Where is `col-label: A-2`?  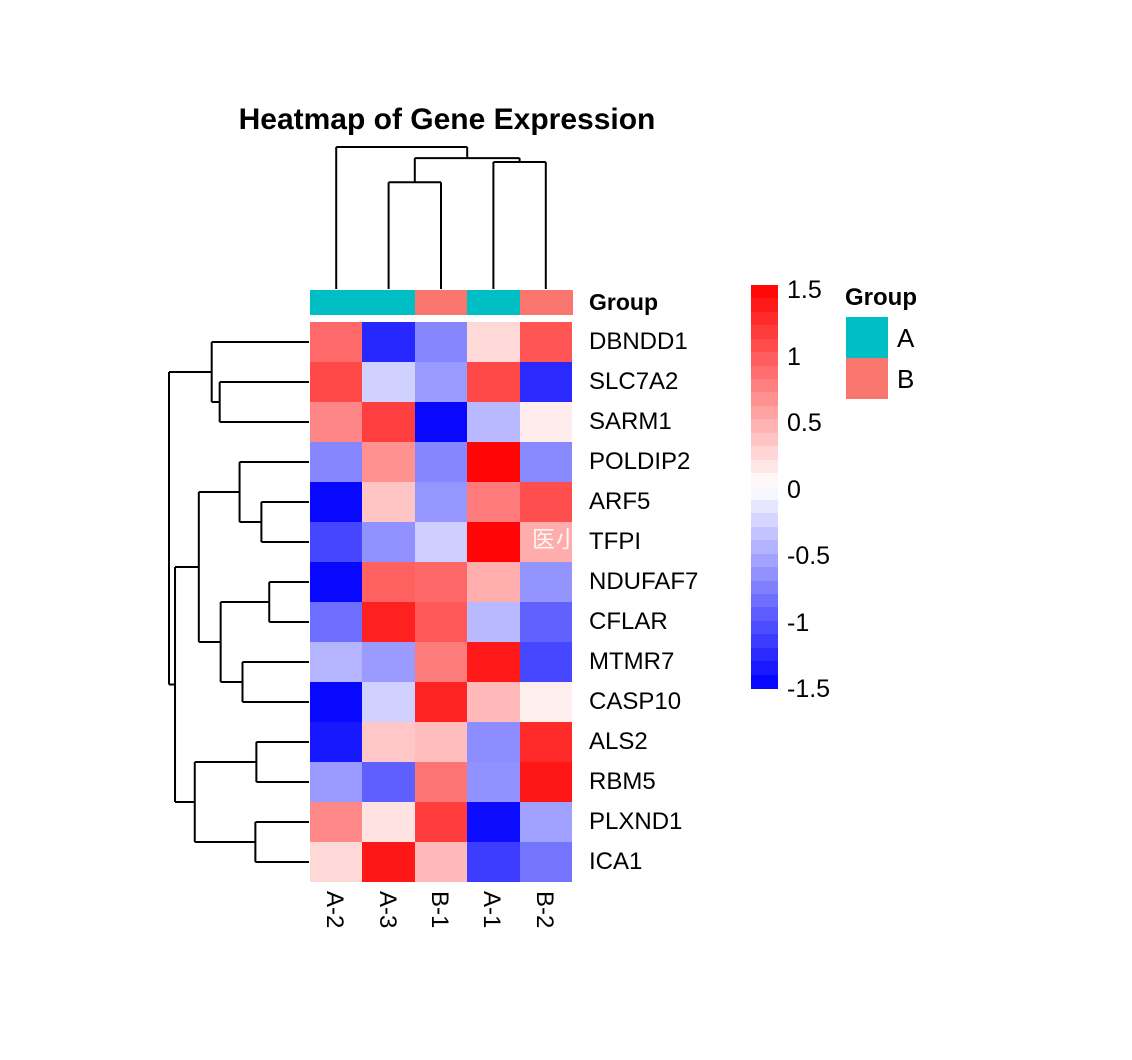
col-label: A-2 is located at coordinates (335, 910).